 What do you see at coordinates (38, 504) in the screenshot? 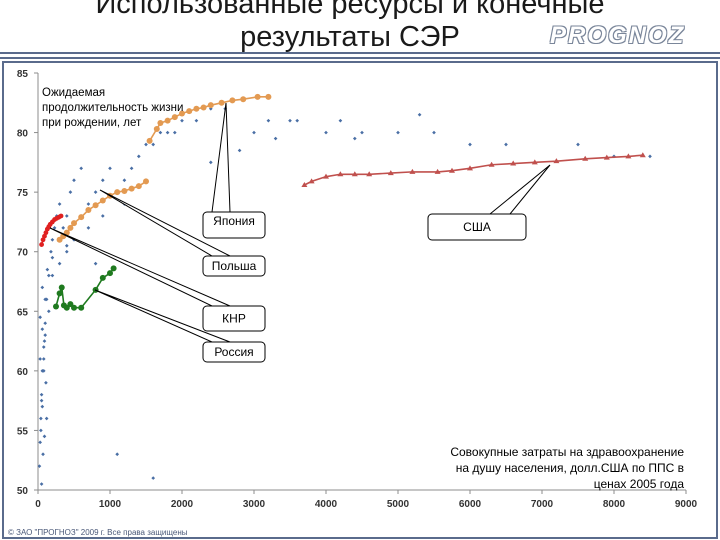
I see `x-tick-label: 0` at bounding box center [38, 504].